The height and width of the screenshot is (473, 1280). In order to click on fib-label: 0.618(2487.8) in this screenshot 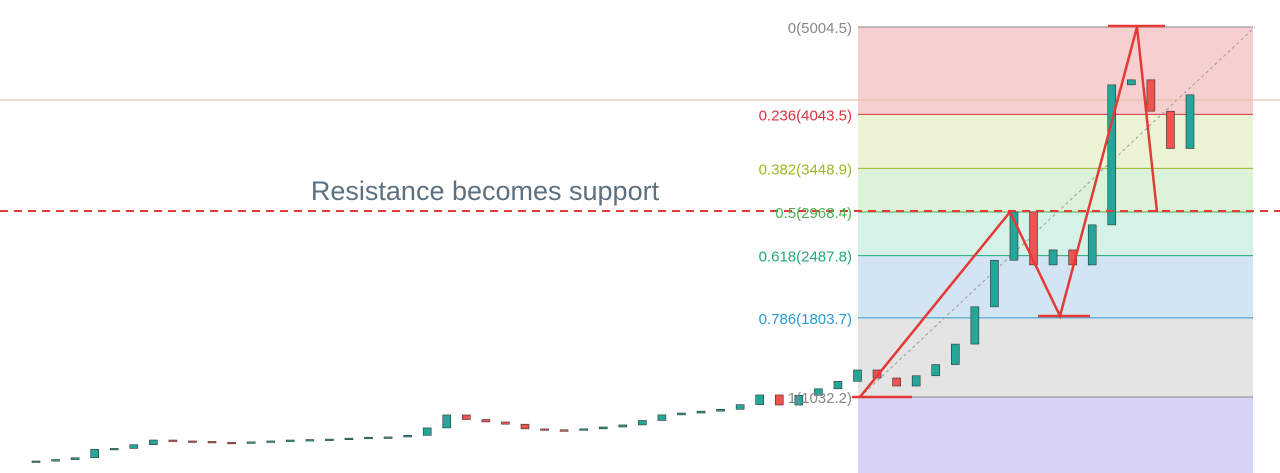, I will do `click(805, 257)`.